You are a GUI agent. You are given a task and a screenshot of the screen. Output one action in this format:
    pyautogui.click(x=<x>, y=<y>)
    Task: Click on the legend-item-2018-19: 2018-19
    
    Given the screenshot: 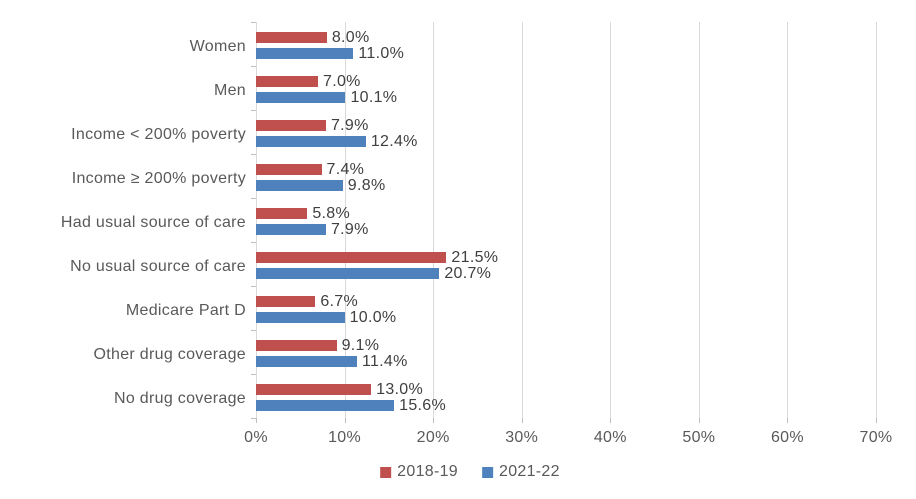 What is the action you would take?
    pyautogui.click(x=419, y=472)
    